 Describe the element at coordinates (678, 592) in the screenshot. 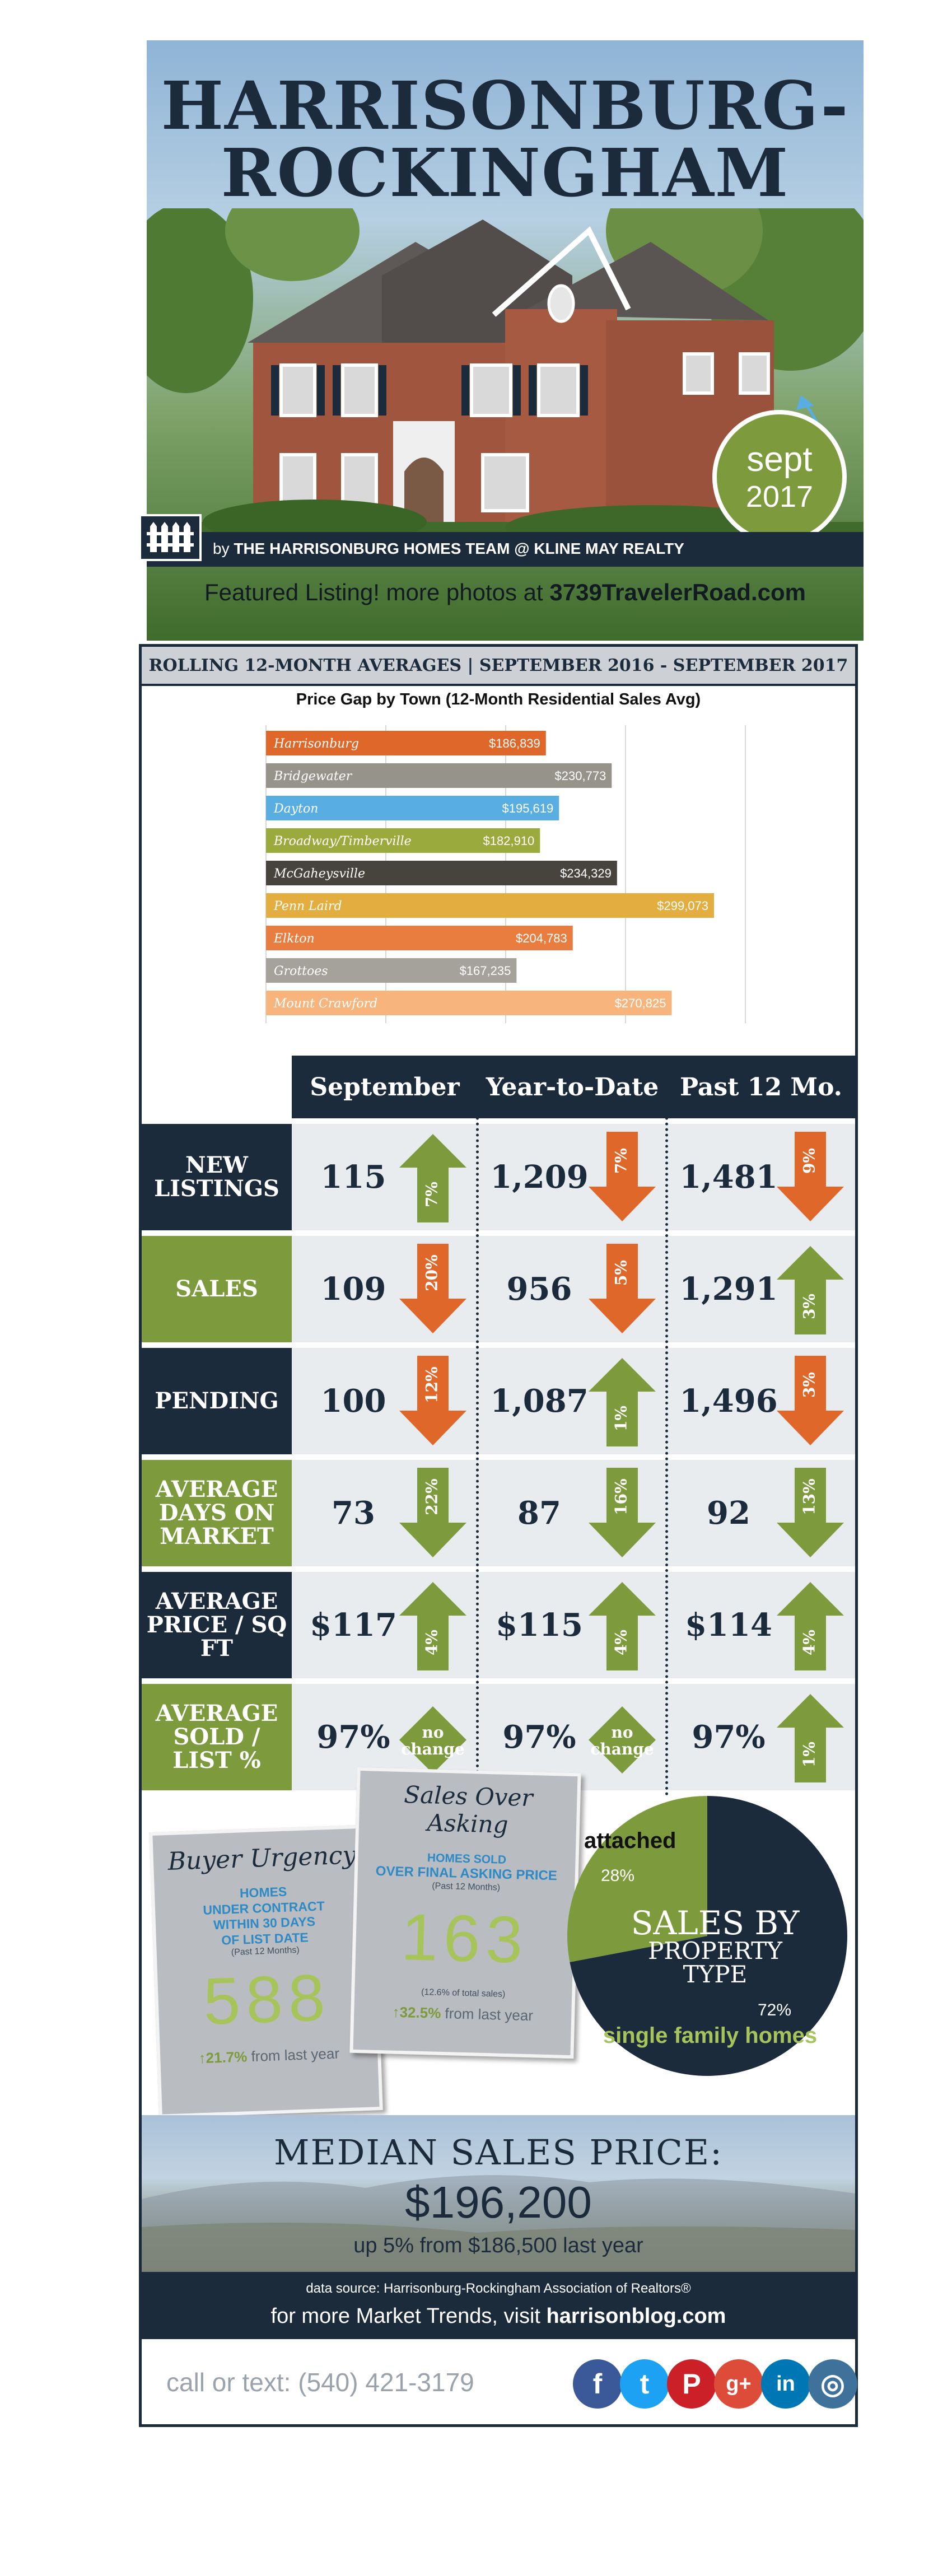

I see `featured-address-link: 3739TravelerRoad.com` at that location.